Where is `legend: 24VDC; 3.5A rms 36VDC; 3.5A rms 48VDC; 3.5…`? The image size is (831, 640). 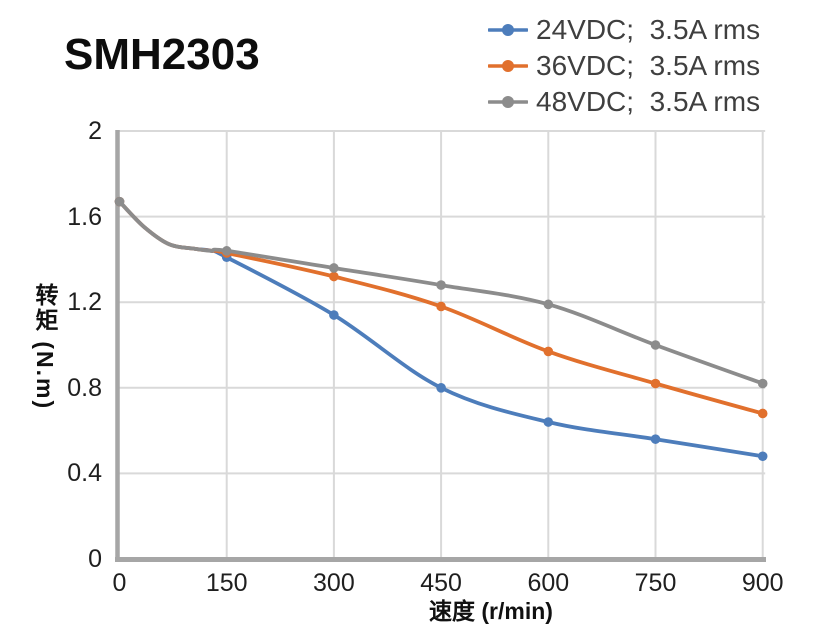
legend: 24VDC; 3.5A rms 36VDC; 3.5A rms 48VDC; 3.5… is located at coordinates (624, 66).